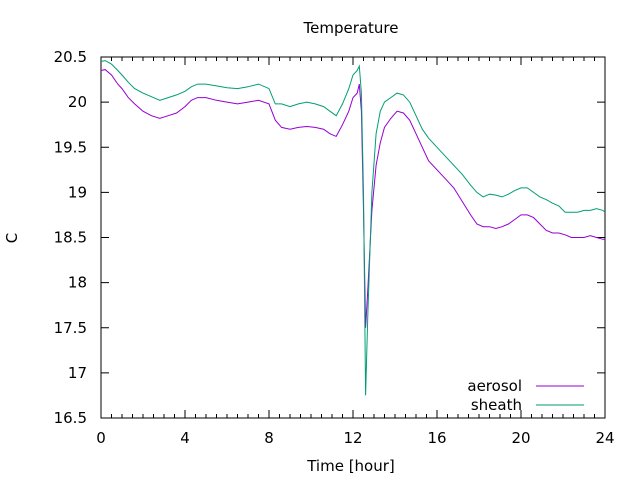  I want to click on x-tick-label: 8, so click(269, 438).